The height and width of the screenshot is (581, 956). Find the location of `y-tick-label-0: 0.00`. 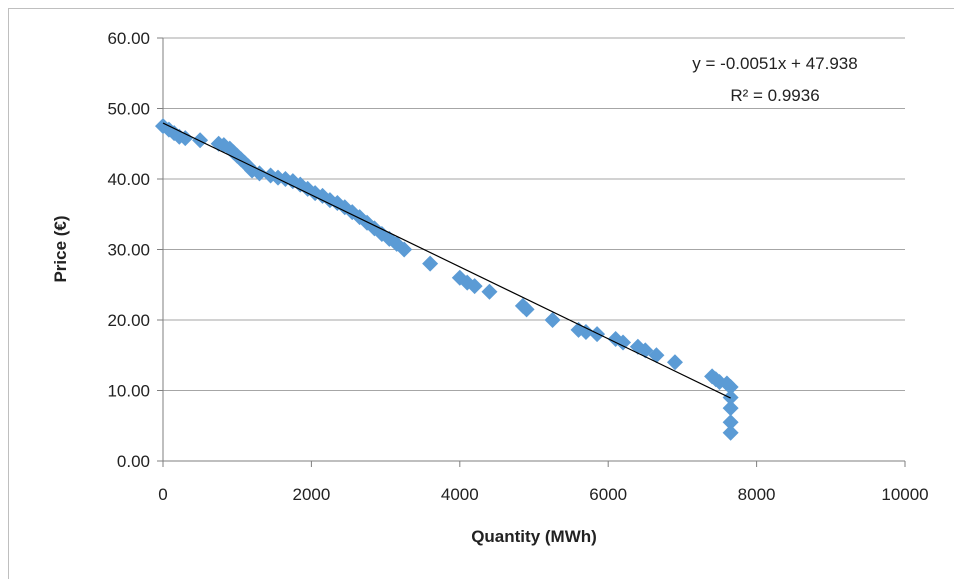

y-tick-label-0: 0.00 is located at coordinates (133, 461).